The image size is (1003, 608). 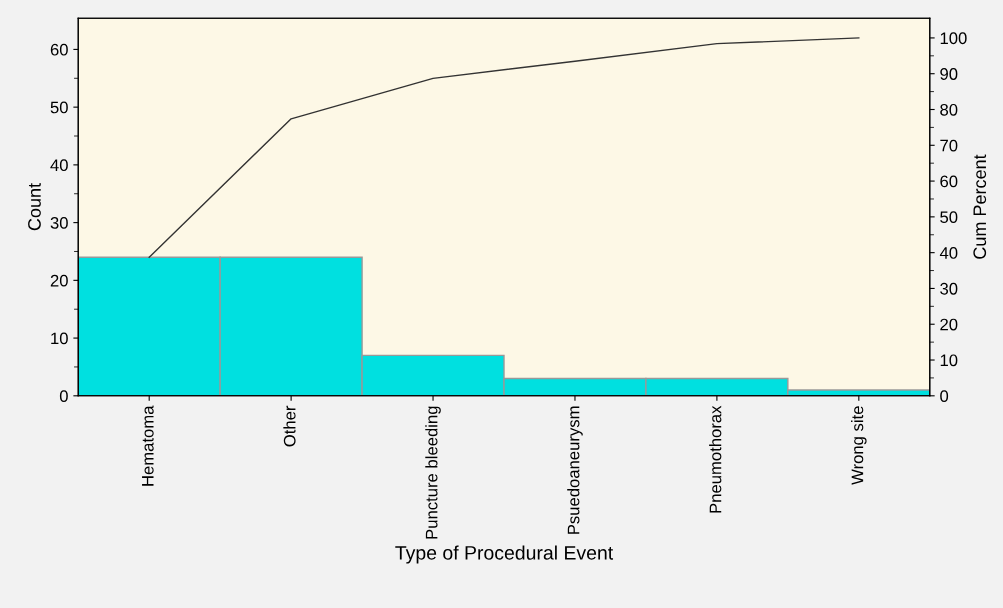 What do you see at coordinates (148, 445) in the screenshot?
I see `x-tick-label: Hematoma` at bounding box center [148, 445].